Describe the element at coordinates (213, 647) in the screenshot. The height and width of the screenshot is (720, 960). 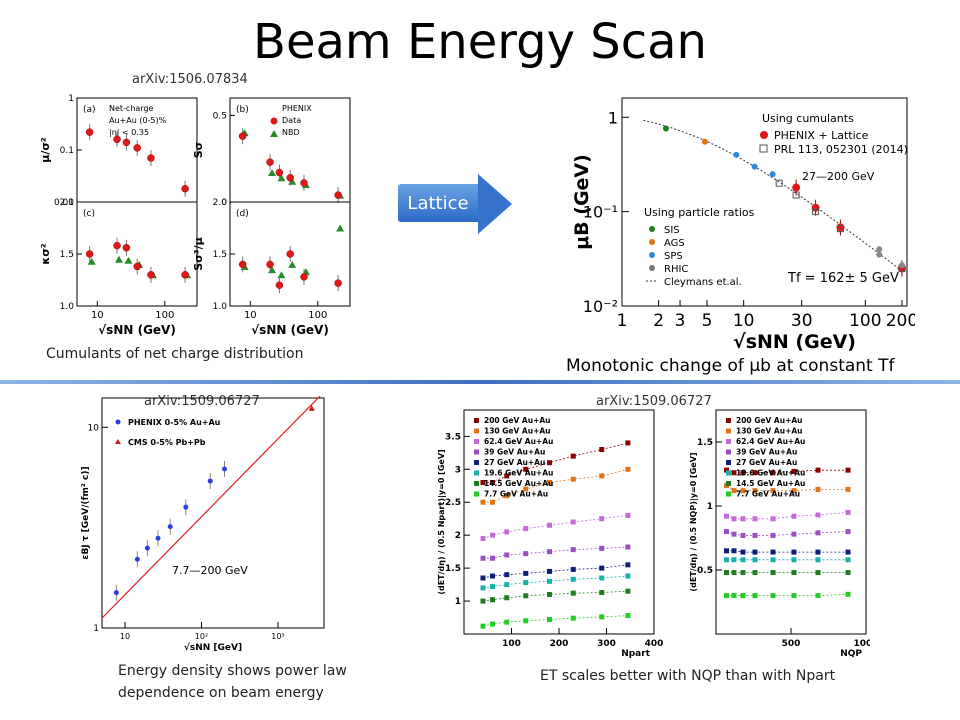
I see `x-axis-label: √sNN [GeV]` at that location.